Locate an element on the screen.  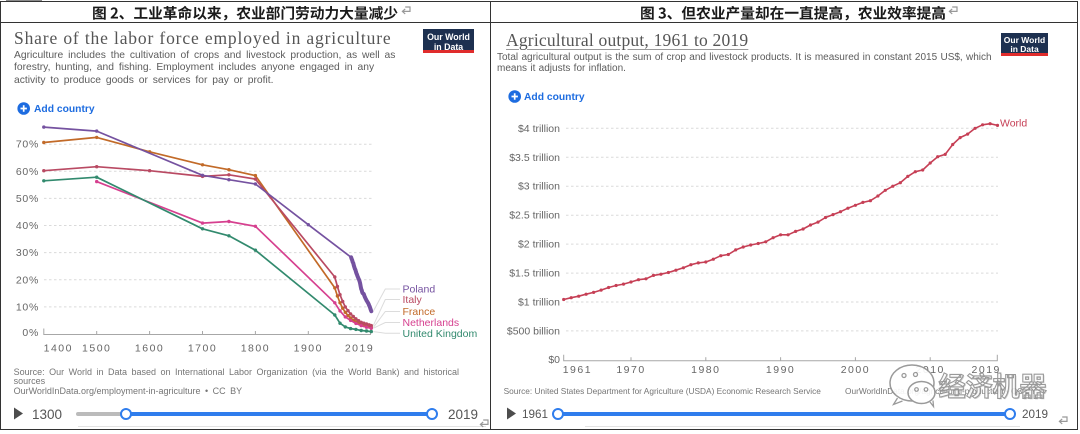
svg-text: 1970 is located at coordinates (630, 370).